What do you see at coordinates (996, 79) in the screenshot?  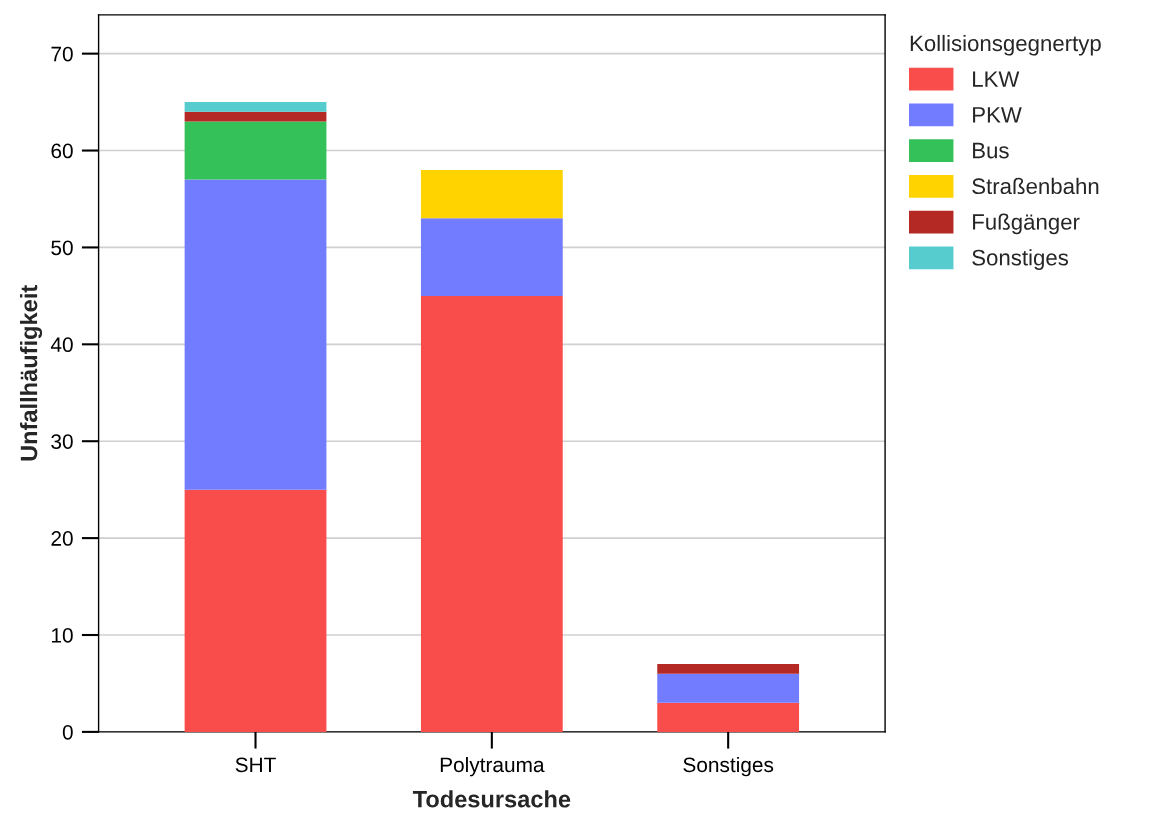 I see `legend-label: LKW` at bounding box center [996, 79].